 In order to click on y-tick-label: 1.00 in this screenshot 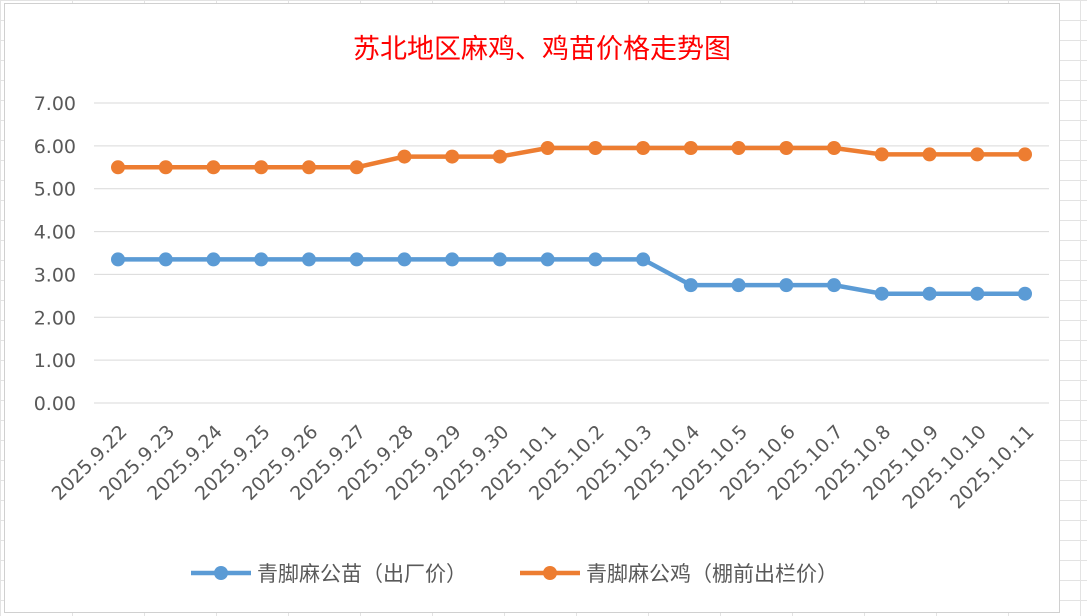, I will do `click(55, 361)`.